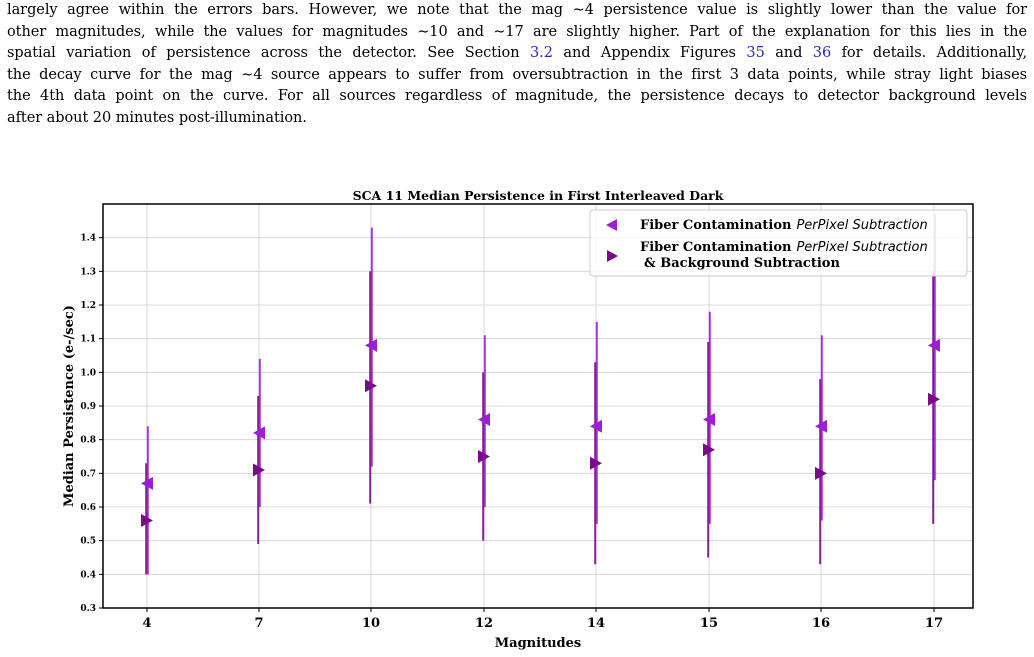  Describe the element at coordinates (88, 575) in the screenshot. I see `y-tick-label: 0.4` at that location.